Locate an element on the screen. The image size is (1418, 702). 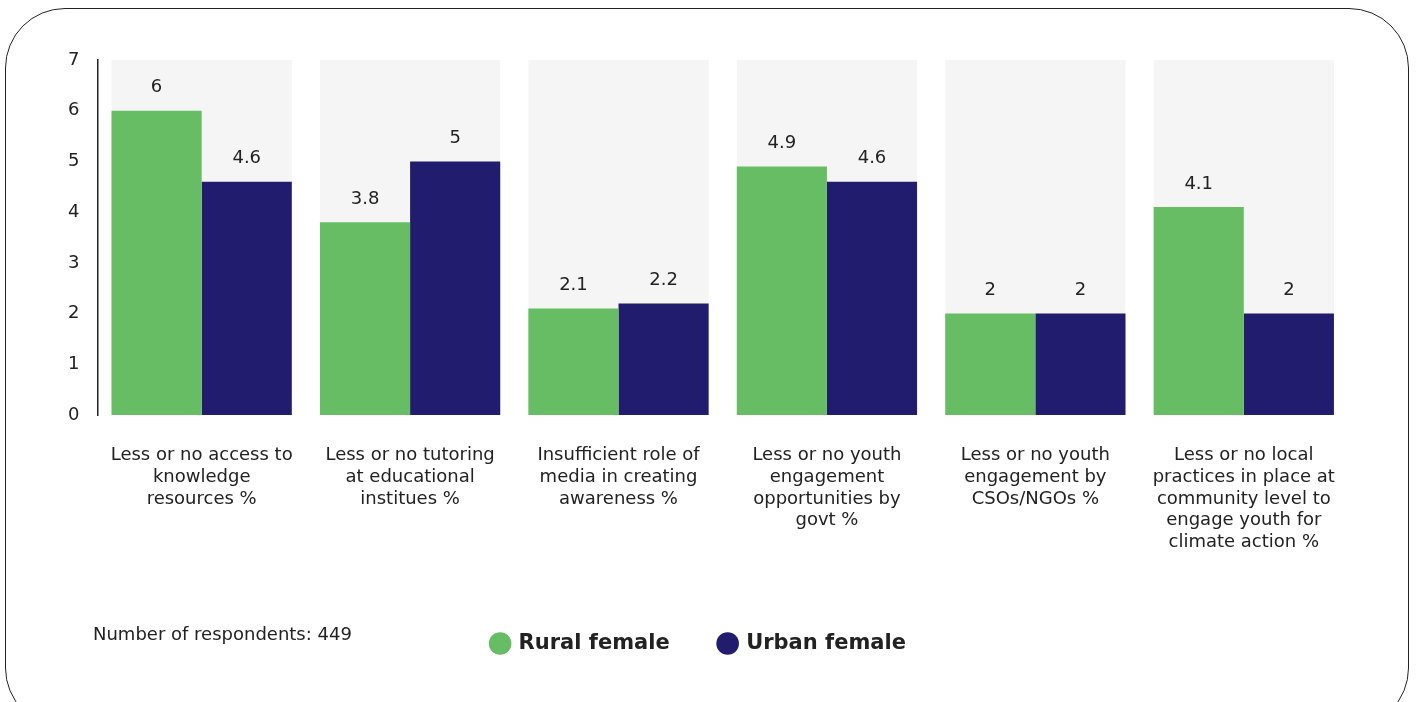
data-label: 4.1 is located at coordinates (1199, 182).